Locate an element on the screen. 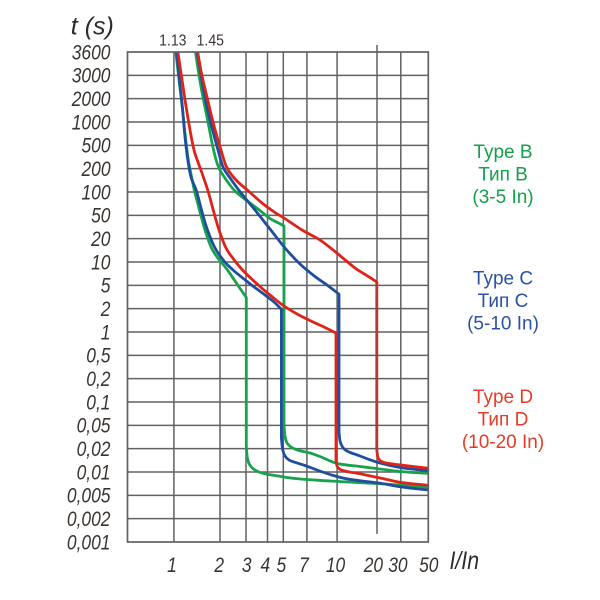 The height and width of the screenshot is (600, 600). svg-text: 0,2 is located at coordinates (98, 380).